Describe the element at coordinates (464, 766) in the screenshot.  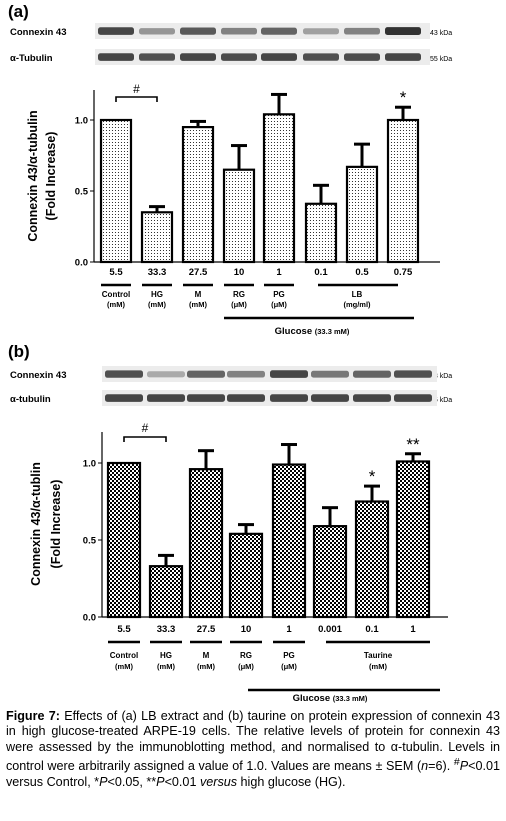
I see `caption-p1: P` at that location.